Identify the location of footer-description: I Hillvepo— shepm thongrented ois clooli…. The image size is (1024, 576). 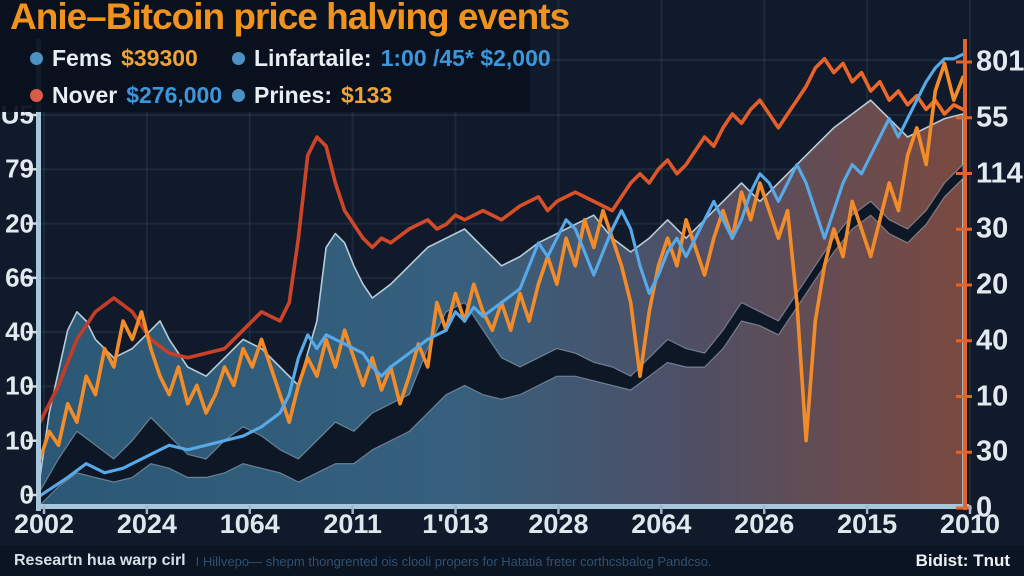
(453, 561).